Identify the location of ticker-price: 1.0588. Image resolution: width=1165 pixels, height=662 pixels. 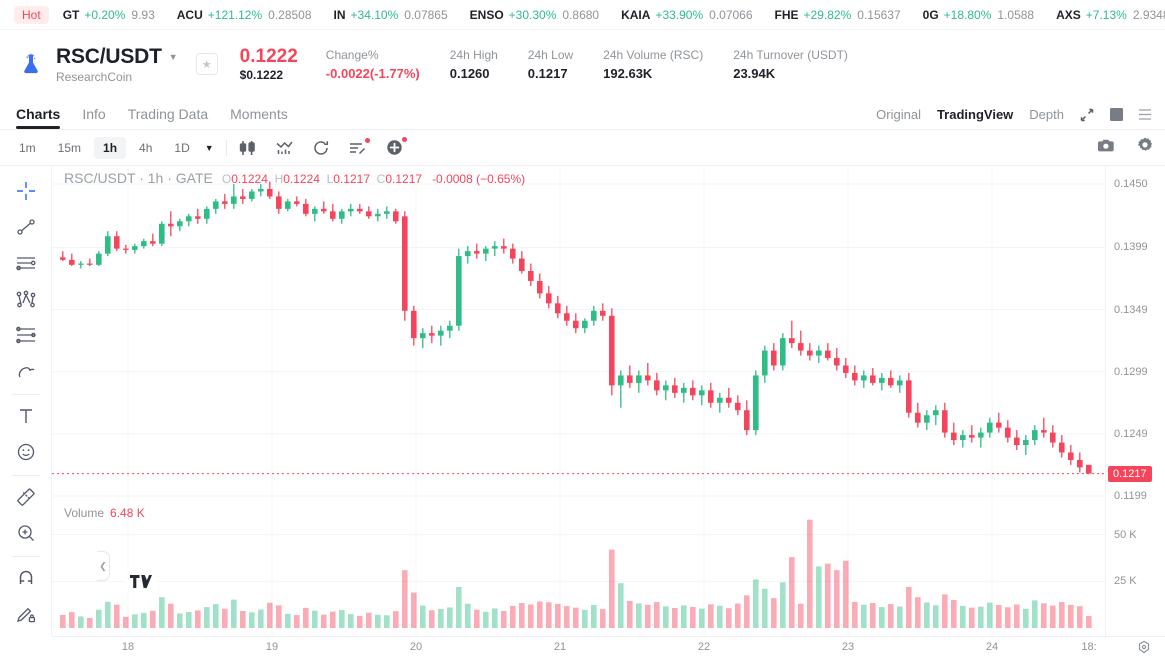
(1016, 14).